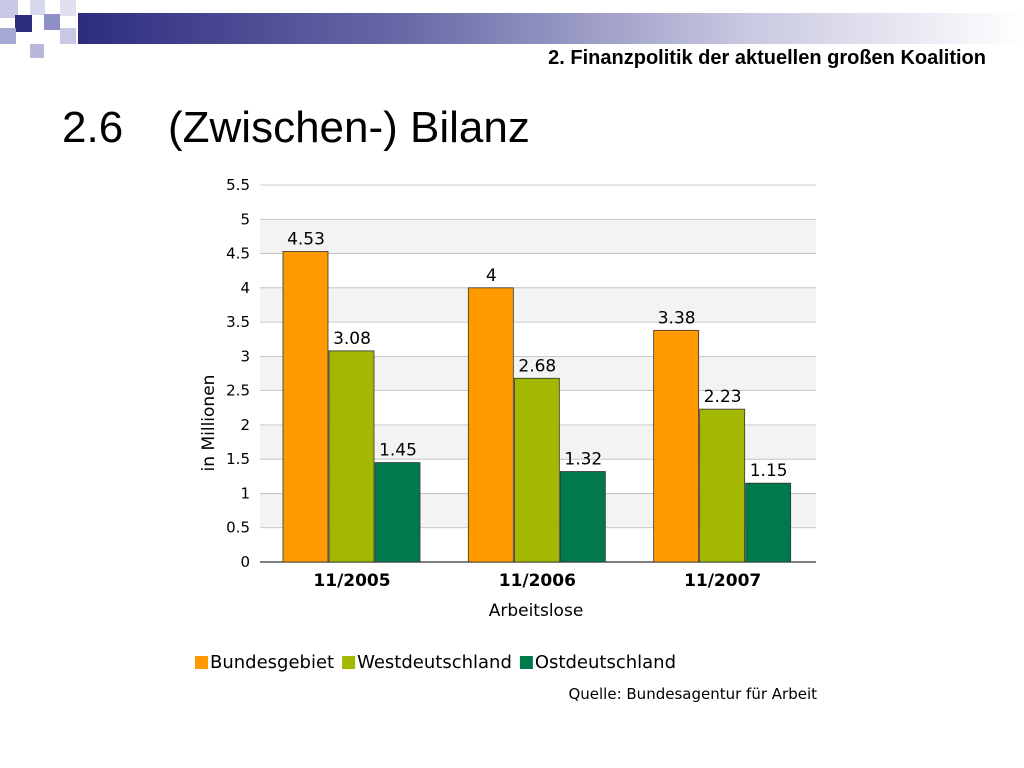 Image resolution: width=1024 pixels, height=768 pixels. I want to click on x-axis-label: Arbeitslose, so click(536, 611).